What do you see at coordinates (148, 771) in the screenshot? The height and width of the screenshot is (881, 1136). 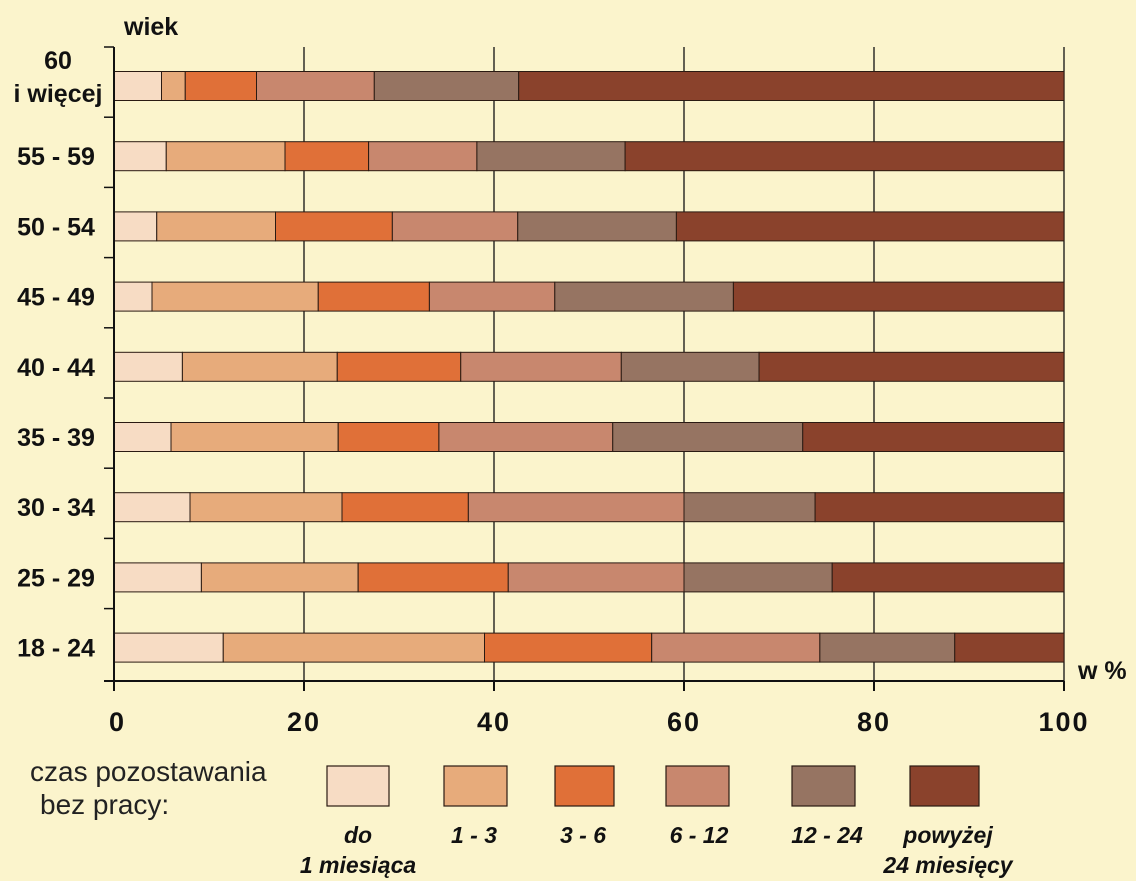 I see `legend-title: czas pozostawania` at bounding box center [148, 771].